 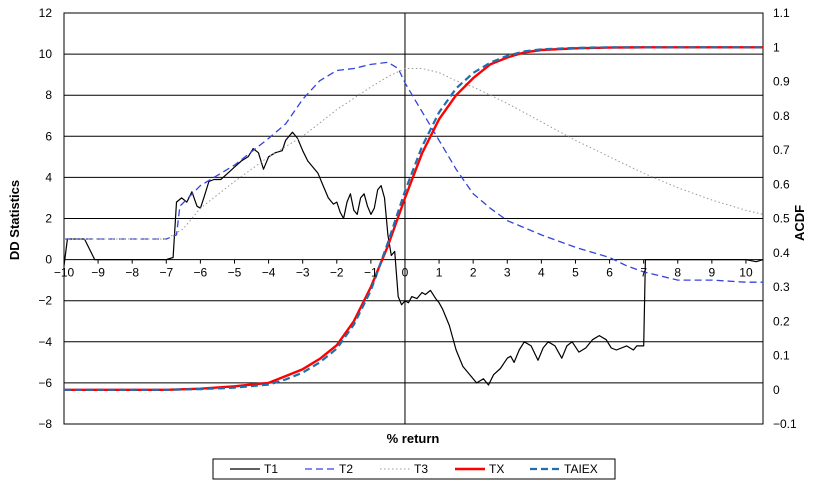 I want to click on y-right-tick-label: −0.1, so click(x=785, y=424).